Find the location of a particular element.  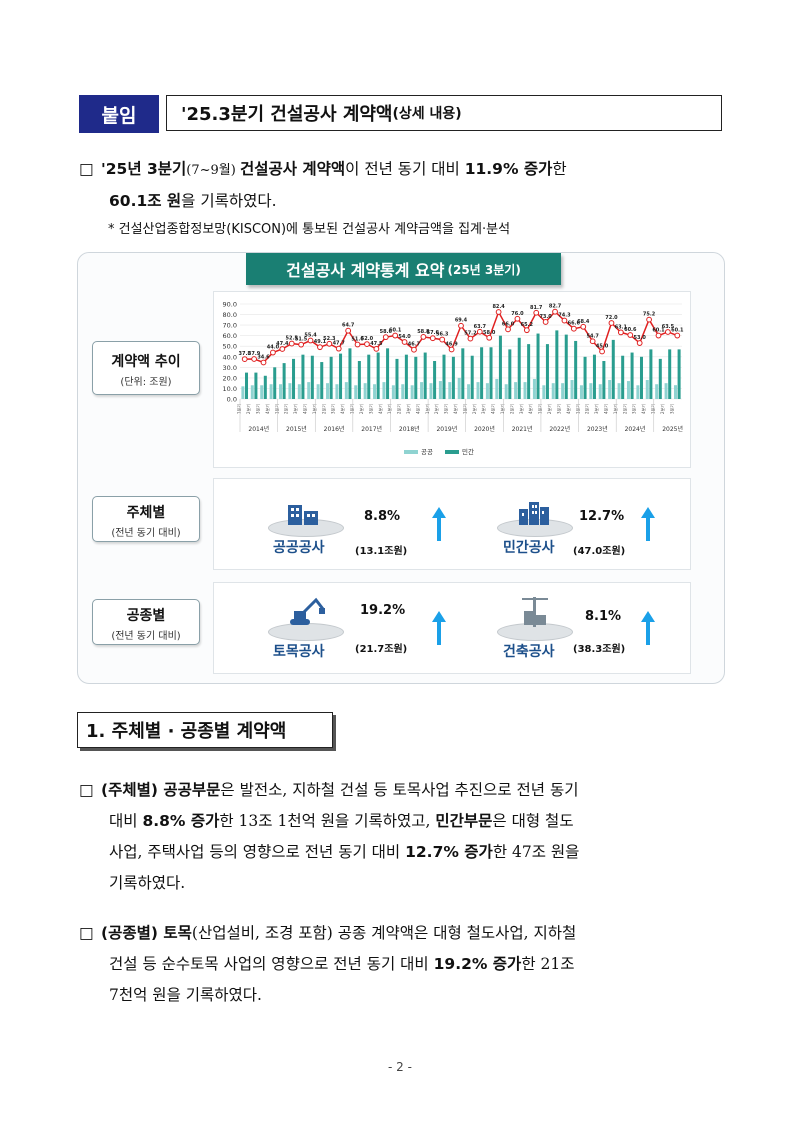

private-works-name: 민간공사 is located at coordinates (529, 548).